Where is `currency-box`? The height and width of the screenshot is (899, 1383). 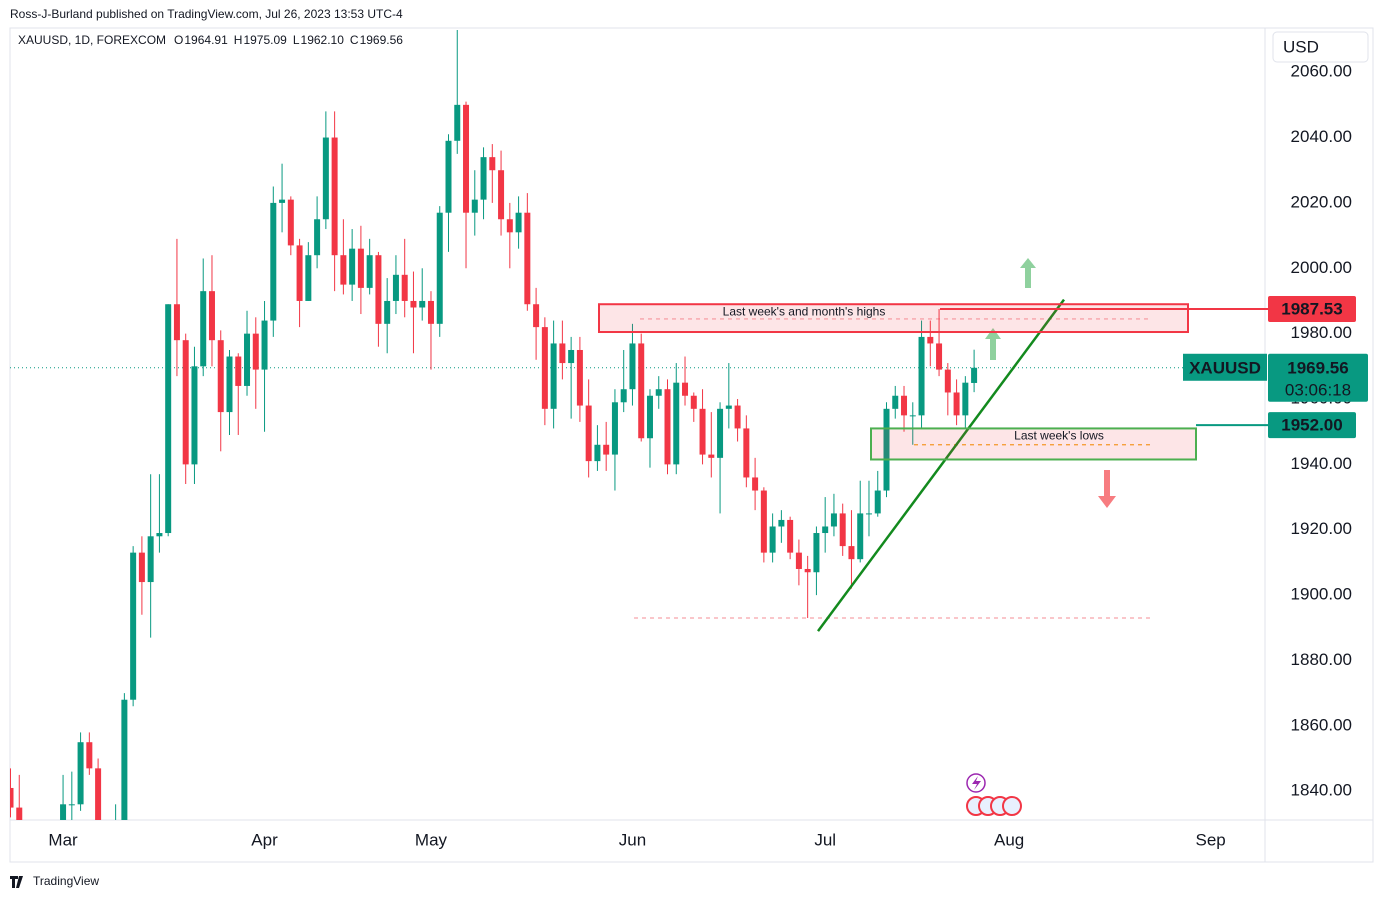
currency-box is located at coordinates (1320, 47).